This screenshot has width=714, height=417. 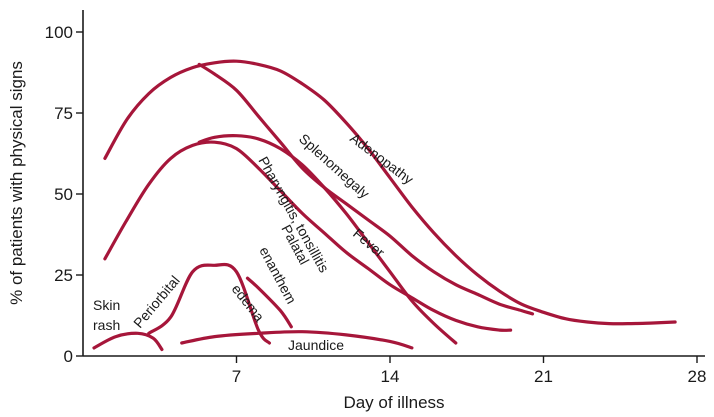 What do you see at coordinates (248, 303) in the screenshot?
I see `label-edema: edema` at bounding box center [248, 303].